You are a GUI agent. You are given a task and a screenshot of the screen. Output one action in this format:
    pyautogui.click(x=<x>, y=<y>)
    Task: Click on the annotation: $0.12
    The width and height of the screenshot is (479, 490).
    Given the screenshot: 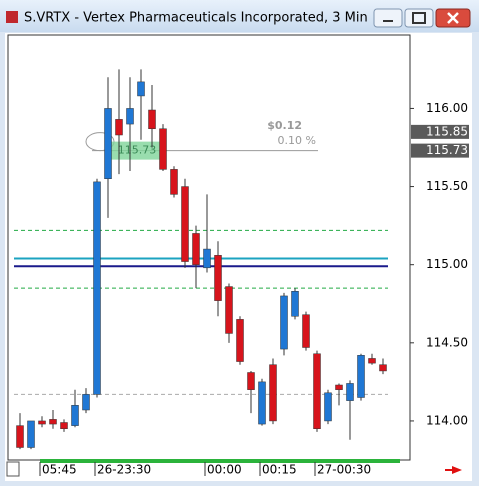 What is the action you would take?
    pyautogui.click(x=284, y=125)
    